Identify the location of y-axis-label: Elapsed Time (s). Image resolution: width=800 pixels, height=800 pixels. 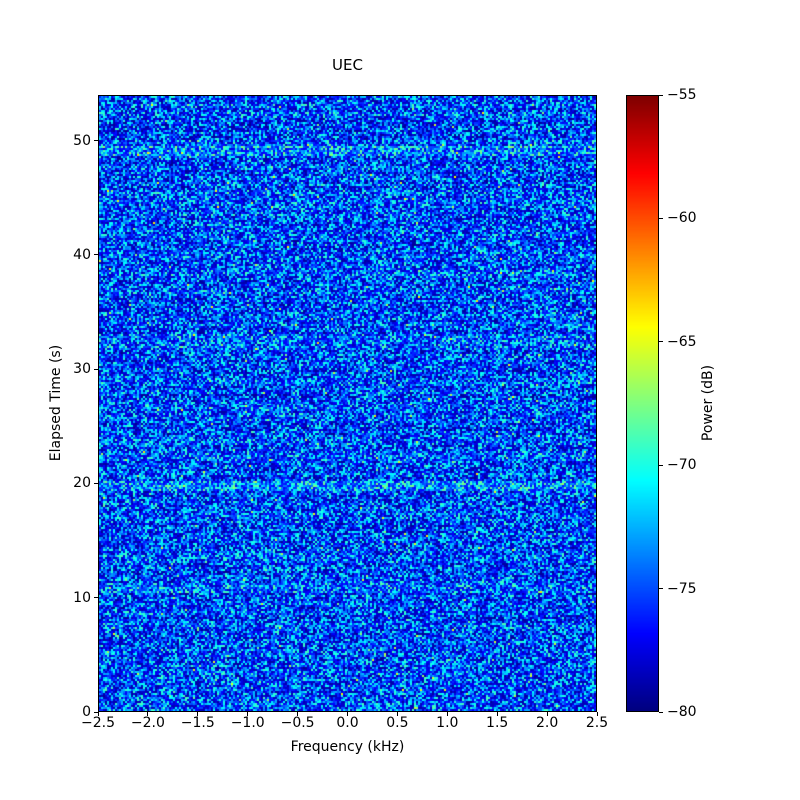
(56, 403).